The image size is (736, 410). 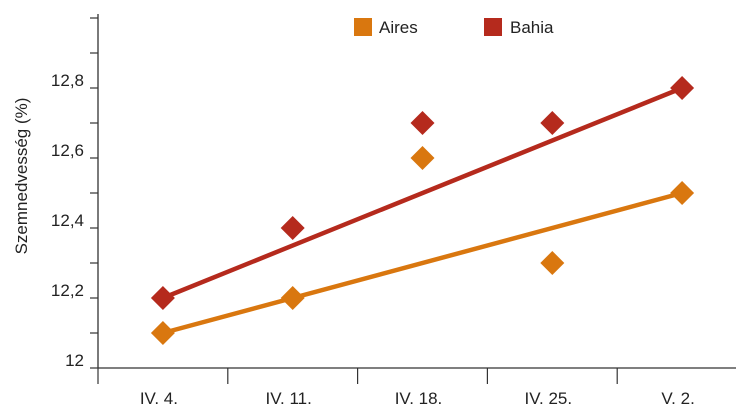 I want to click on legend-label-bahia: Bahia, so click(x=532, y=27).